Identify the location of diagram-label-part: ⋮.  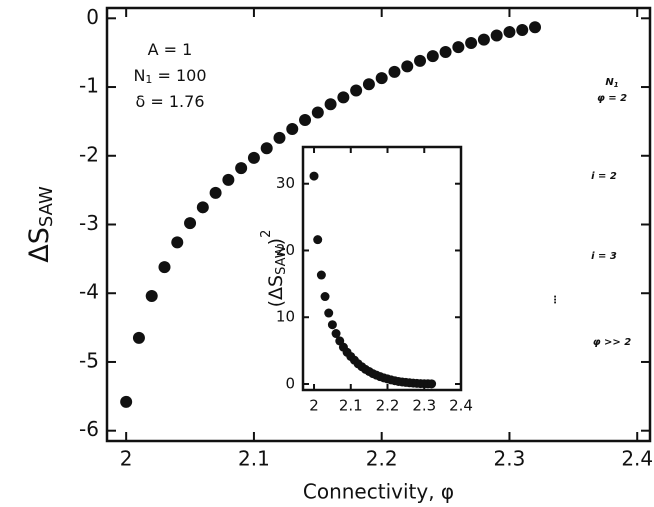
(555, 300).